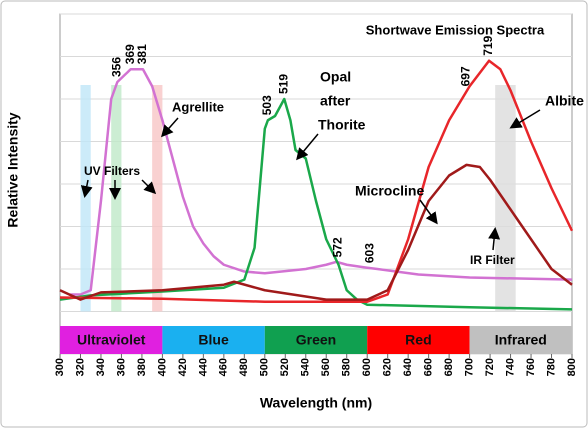 The height and width of the screenshot is (433, 588). I want to click on annotation: Opal, so click(335, 77).